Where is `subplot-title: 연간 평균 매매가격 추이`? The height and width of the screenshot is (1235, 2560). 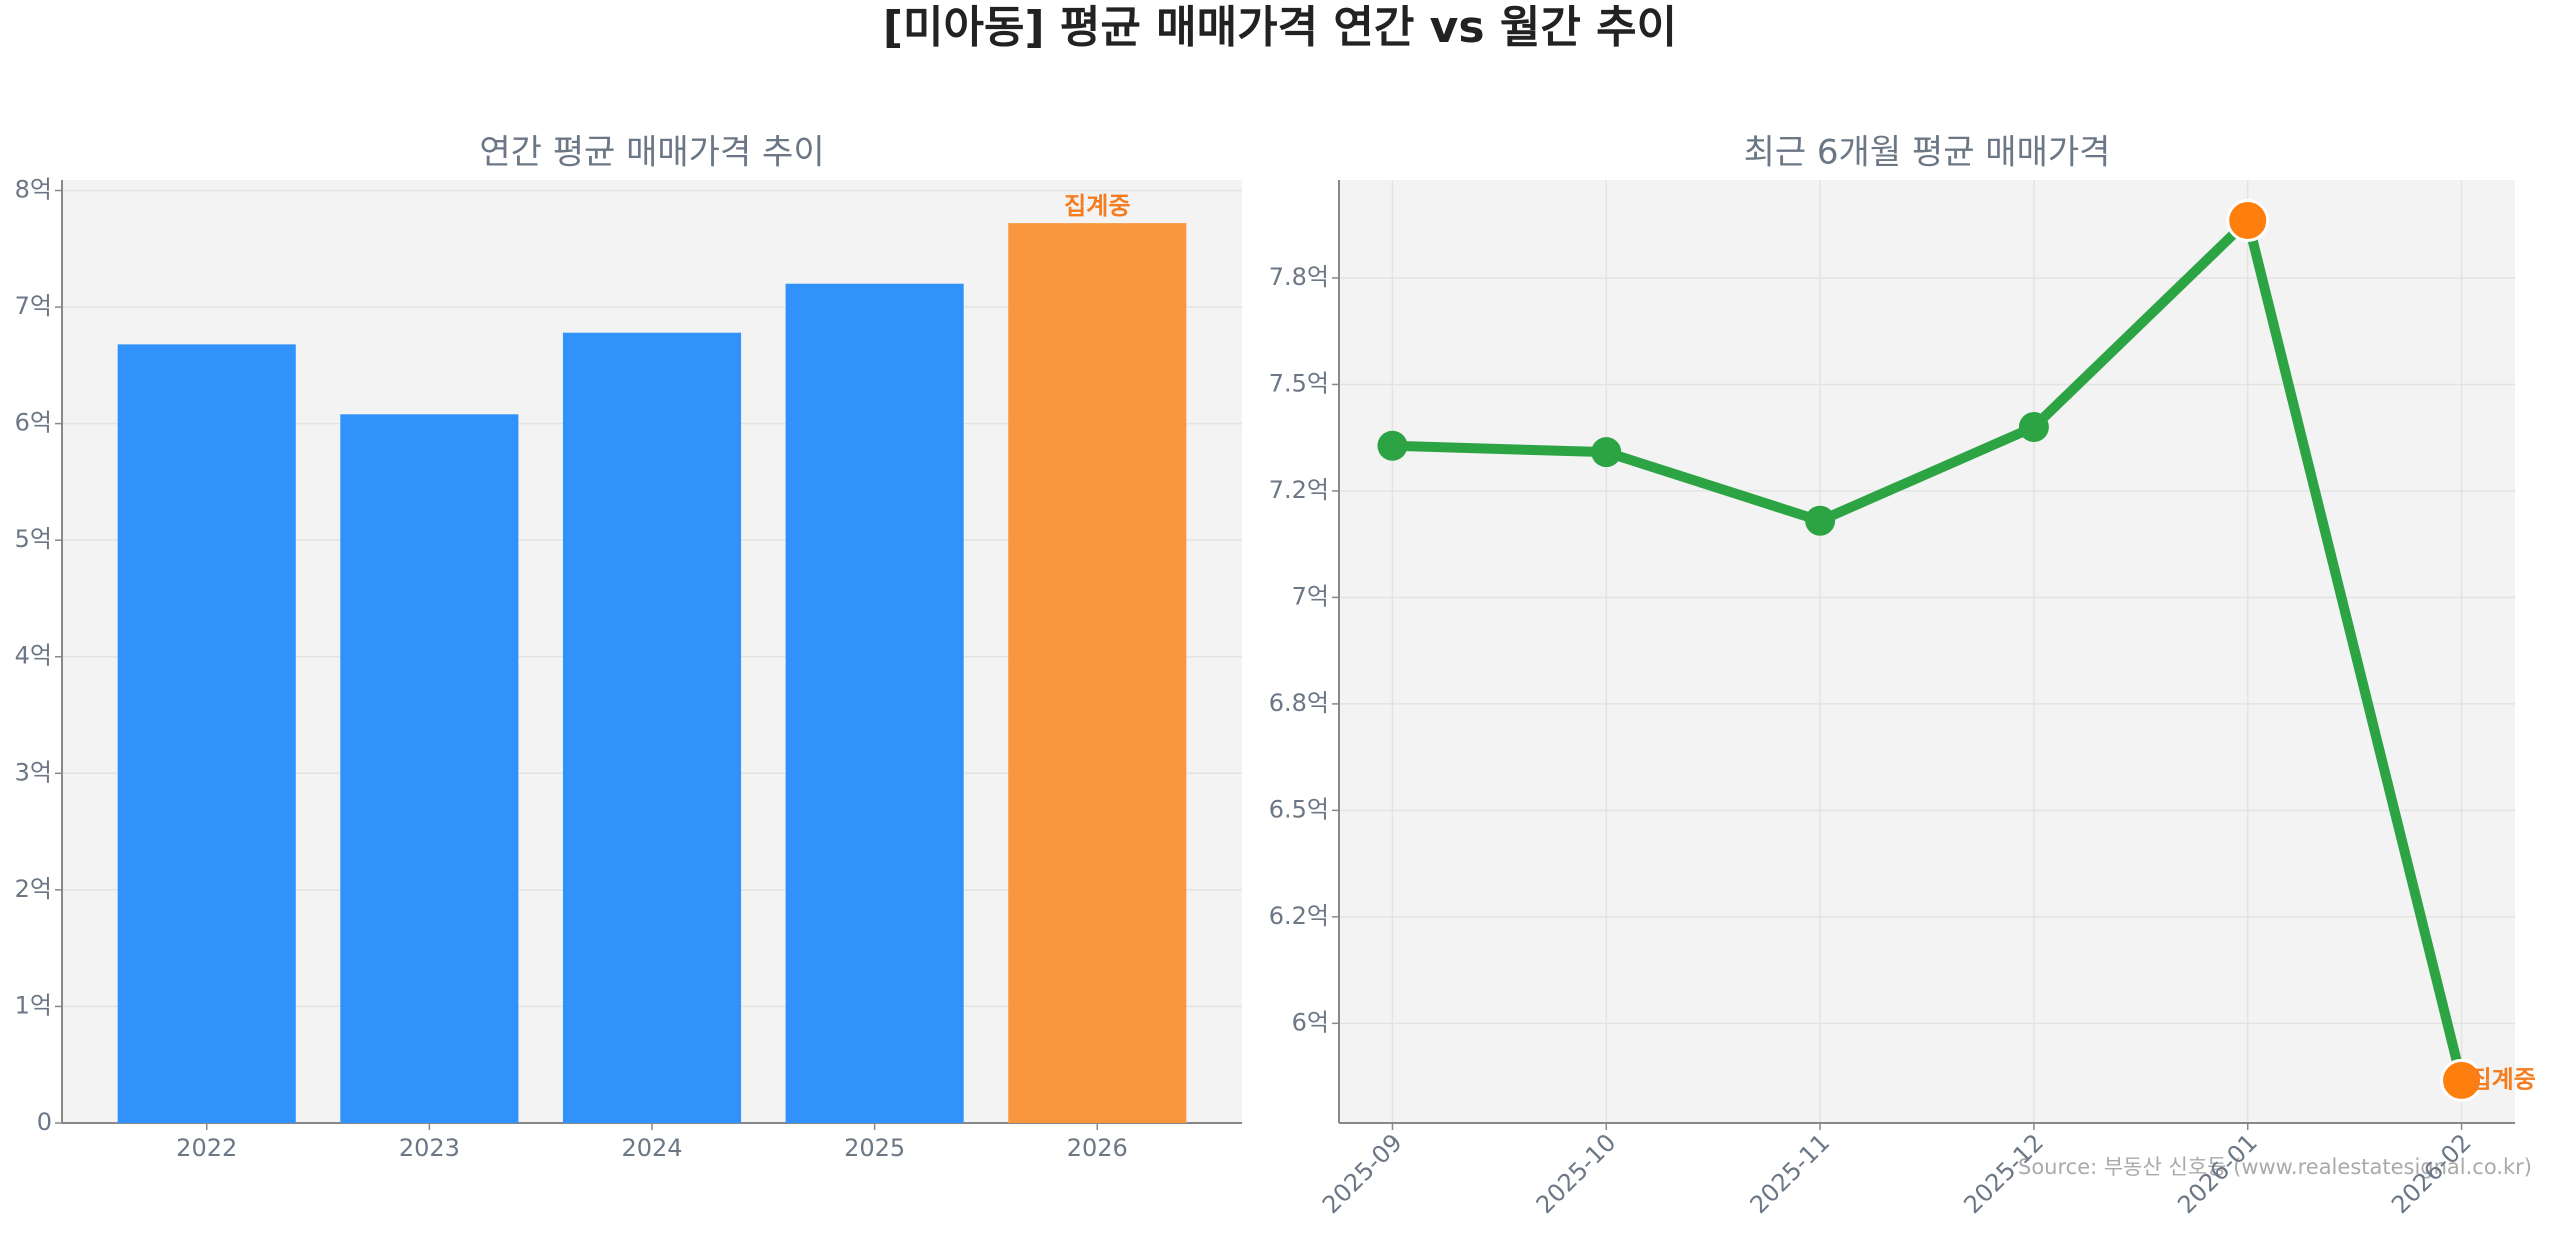
subplot-title: 연간 평균 매매가격 추이 is located at coordinates (651, 153).